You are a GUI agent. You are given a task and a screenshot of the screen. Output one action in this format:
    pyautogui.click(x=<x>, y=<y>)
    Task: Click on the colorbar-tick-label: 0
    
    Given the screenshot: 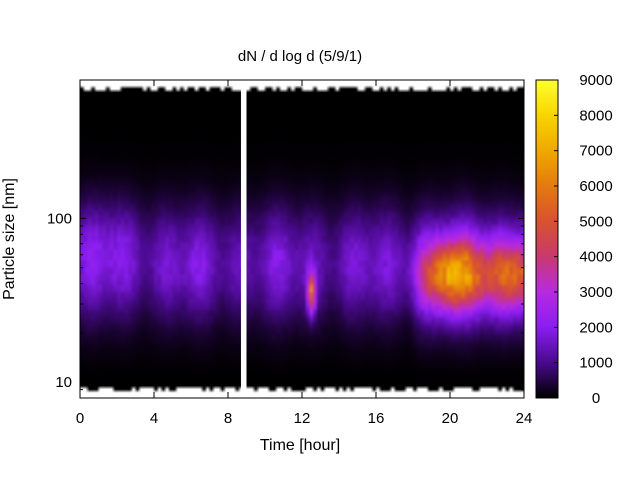 What is the action you would take?
    pyautogui.click(x=596, y=398)
    